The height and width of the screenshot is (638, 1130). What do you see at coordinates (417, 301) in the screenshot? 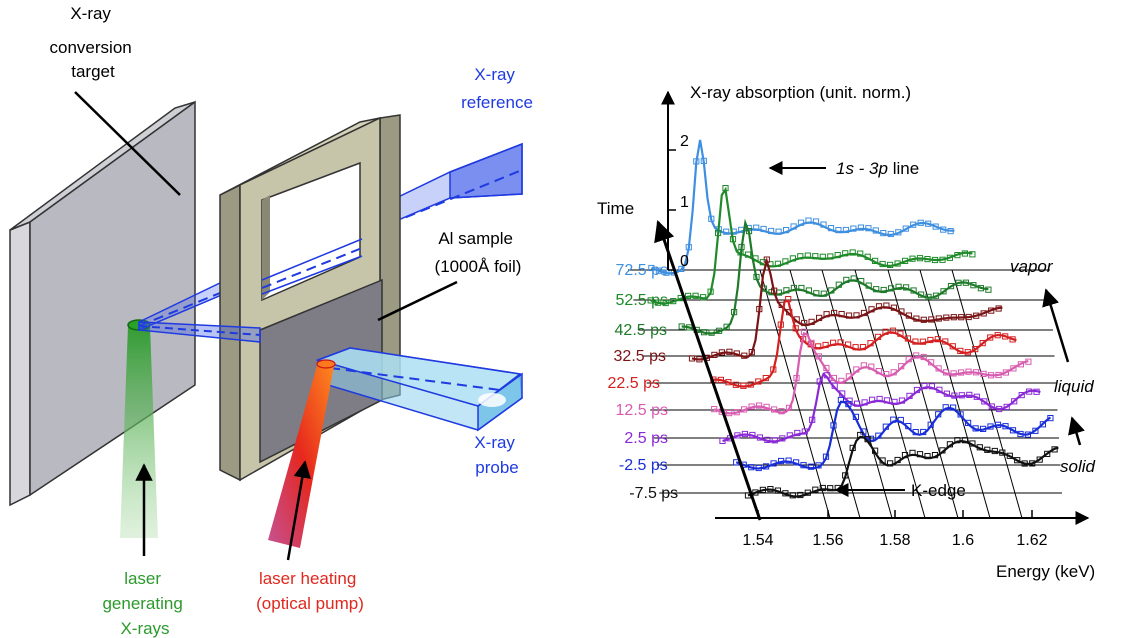
I see `sample-leader` at bounding box center [417, 301].